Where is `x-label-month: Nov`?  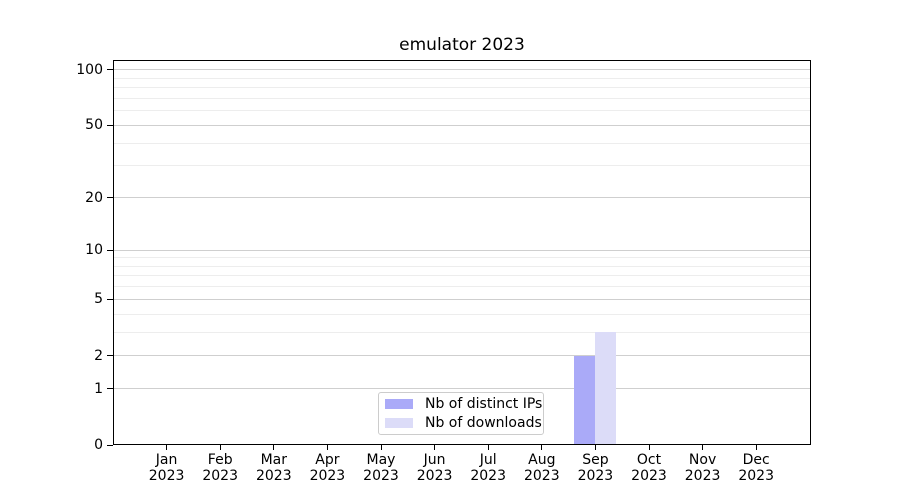 x-label-month: Nov is located at coordinates (702, 460).